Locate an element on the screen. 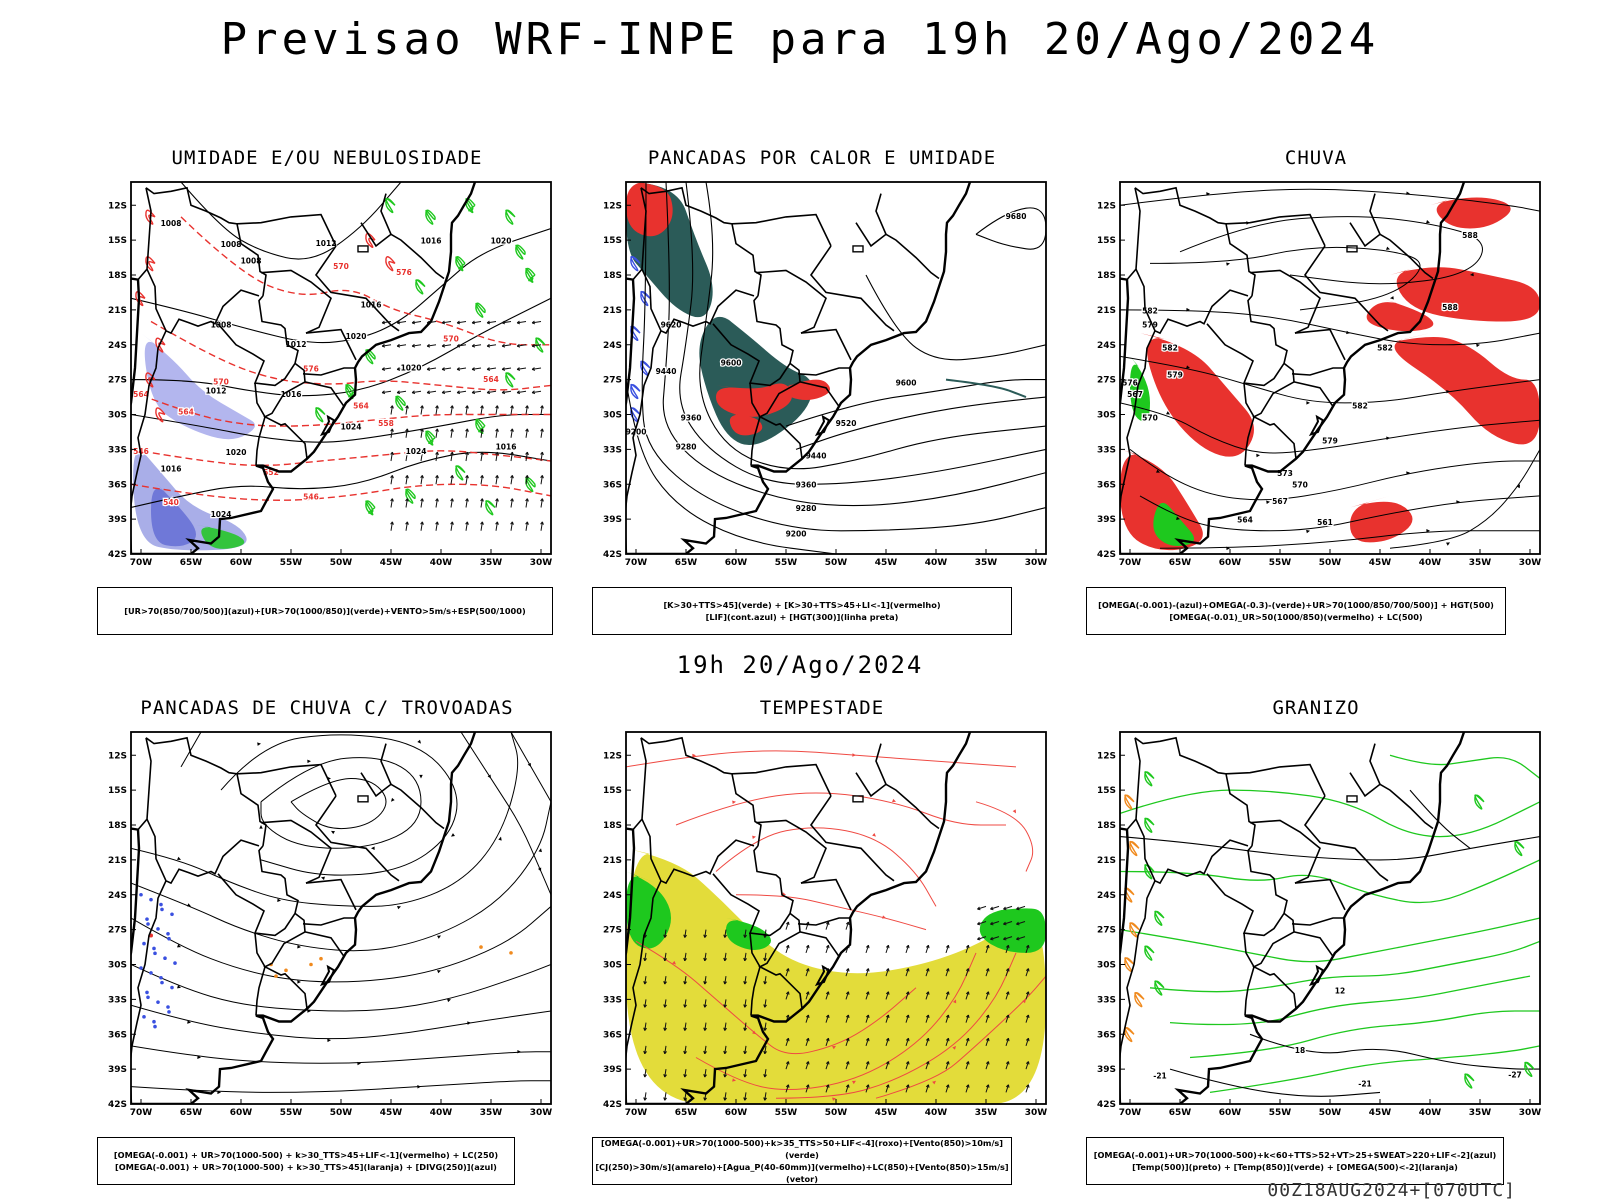  height-500-streamline is located at coordinates (1330, 428).